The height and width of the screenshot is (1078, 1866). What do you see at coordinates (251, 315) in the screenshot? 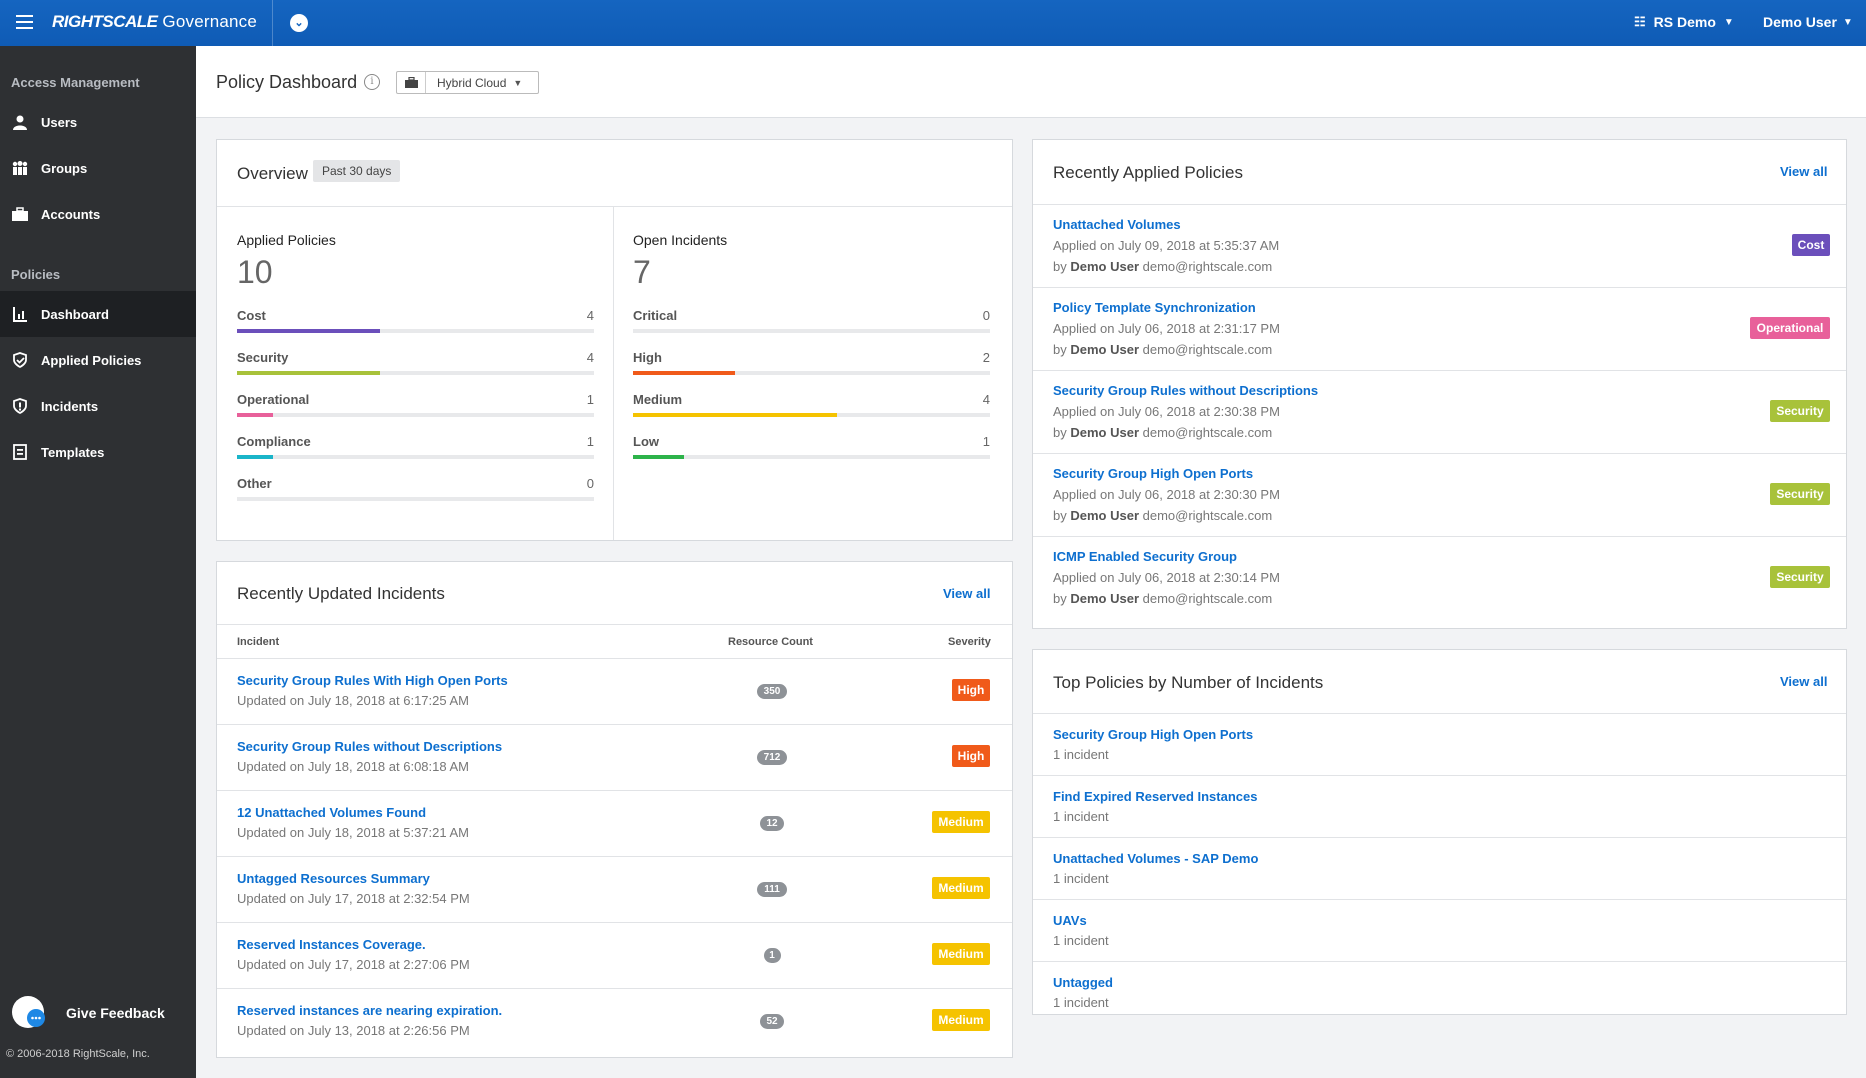
I see `metric-label: Cost` at bounding box center [251, 315].